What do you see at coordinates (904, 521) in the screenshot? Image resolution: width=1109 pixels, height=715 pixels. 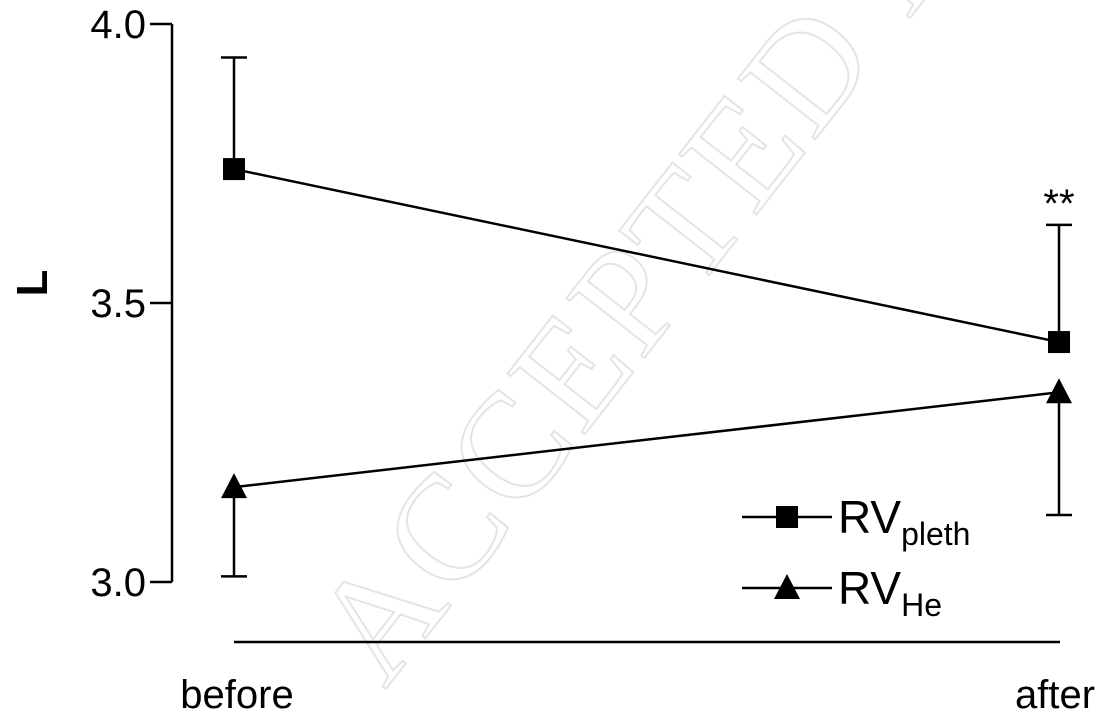 I see `legend-label: RVpleth` at bounding box center [904, 521].